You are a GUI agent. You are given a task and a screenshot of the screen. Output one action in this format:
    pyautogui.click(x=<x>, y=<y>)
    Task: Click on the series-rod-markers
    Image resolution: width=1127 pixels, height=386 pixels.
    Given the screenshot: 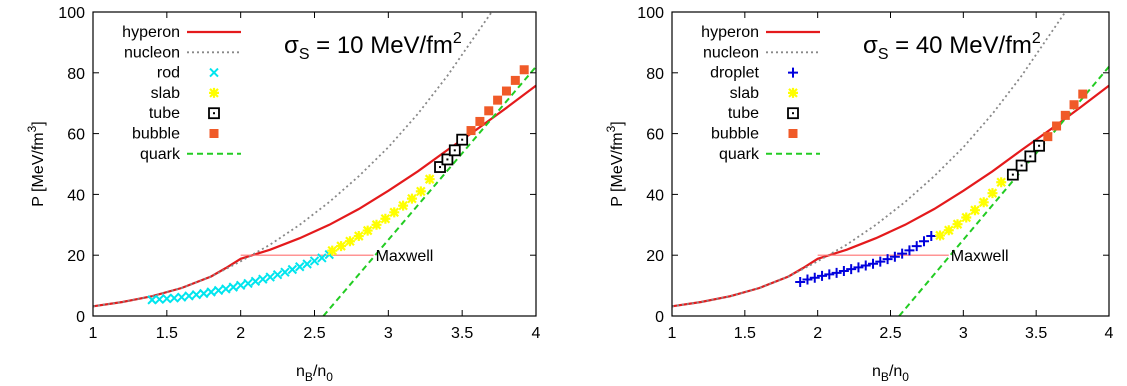 What is the action you would take?
    pyautogui.click(x=240, y=277)
    